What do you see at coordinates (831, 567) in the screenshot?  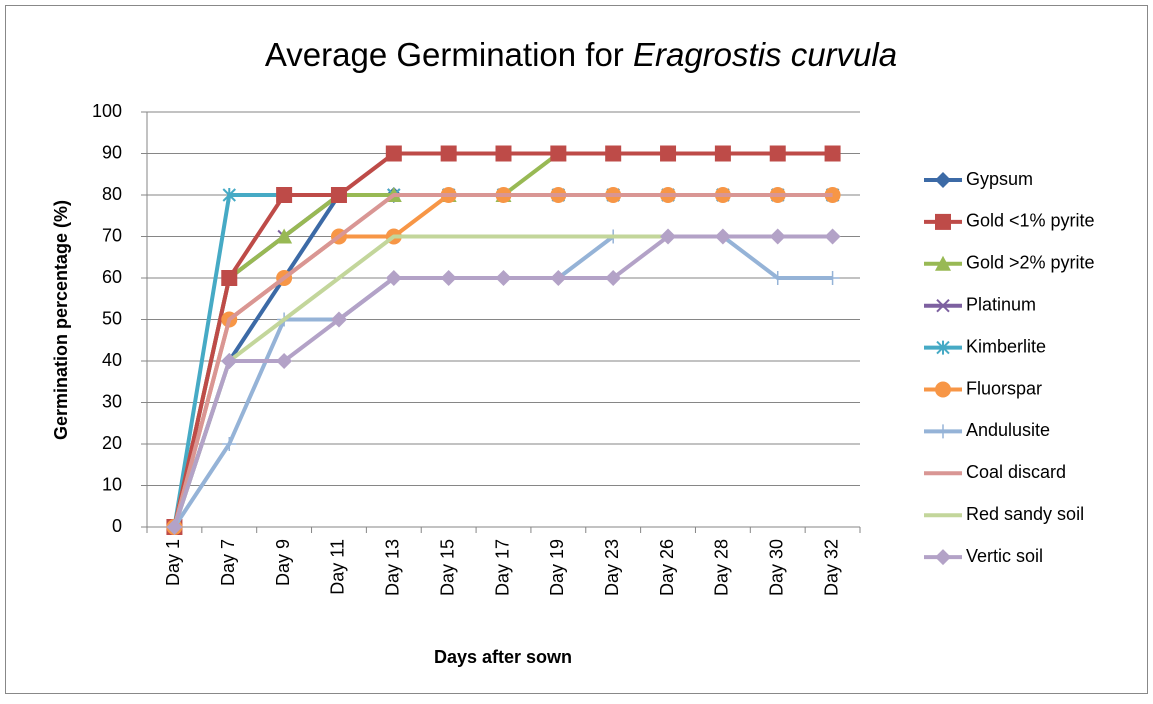 I see `x-tick-label: Day 32` at bounding box center [831, 567].